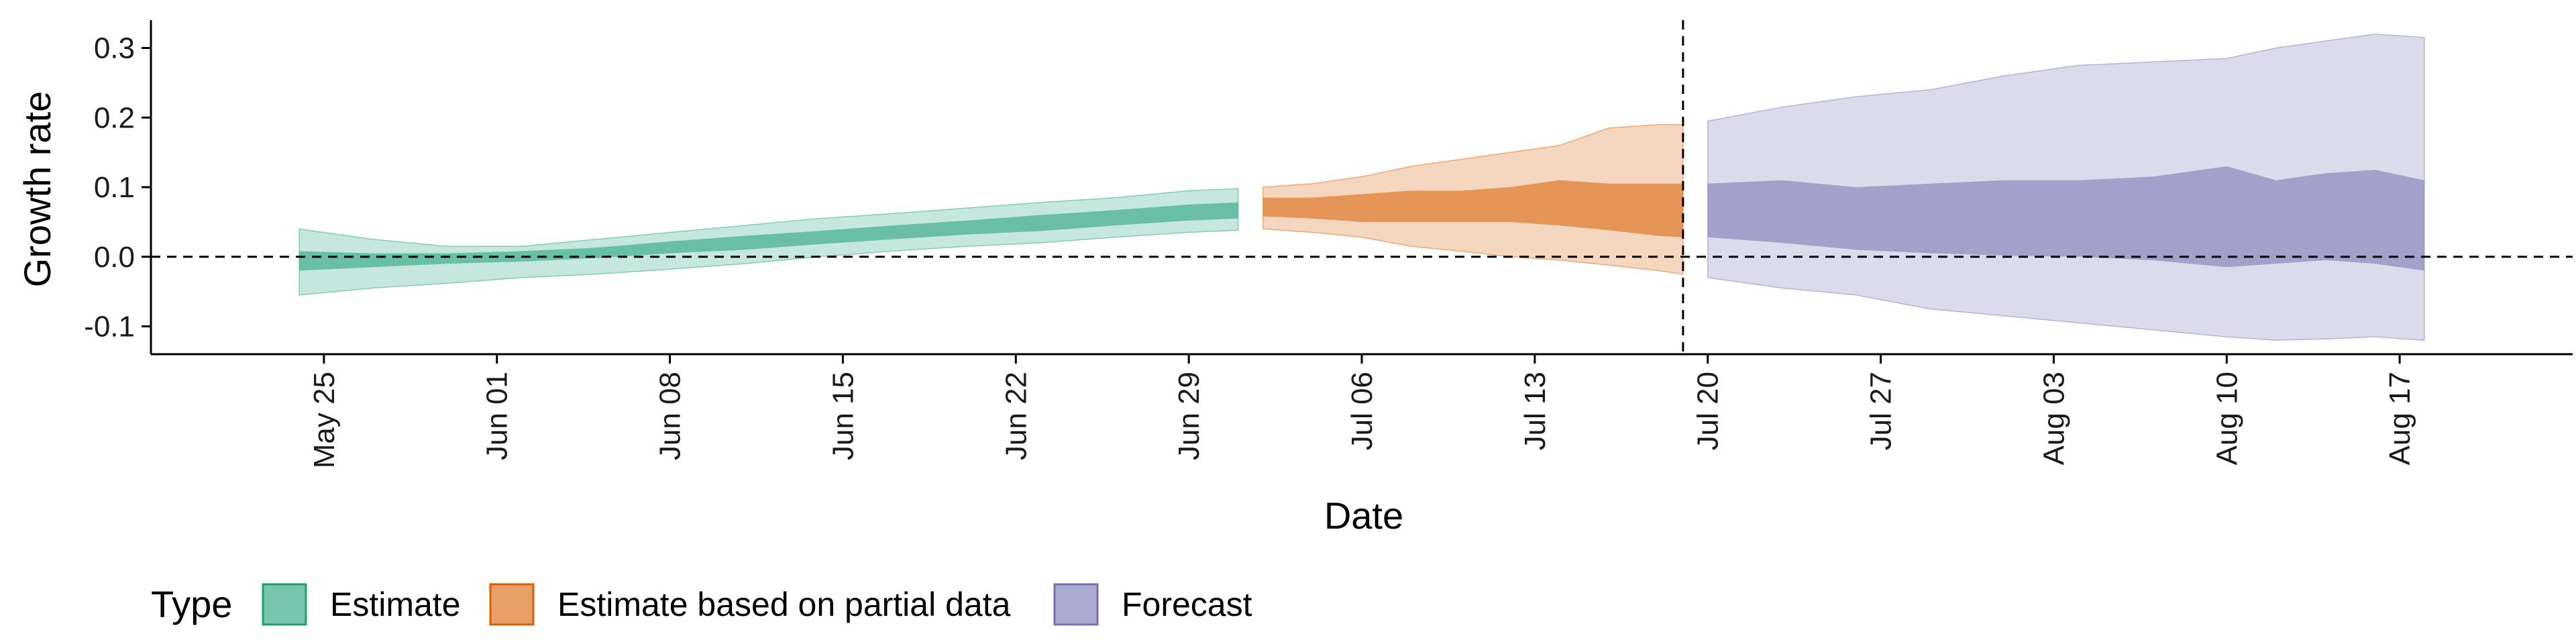 The height and width of the screenshot is (644, 2576). I want to click on legend-entry: Estimate based on partial data, so click(750, 604).